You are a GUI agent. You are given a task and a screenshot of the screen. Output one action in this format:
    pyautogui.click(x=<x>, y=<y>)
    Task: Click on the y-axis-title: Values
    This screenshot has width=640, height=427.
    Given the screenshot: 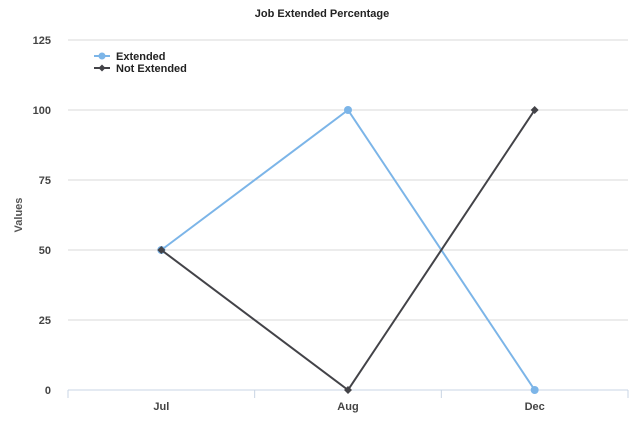 What is the action you would take?
    pyautogui.click(x=19, y=215)
    